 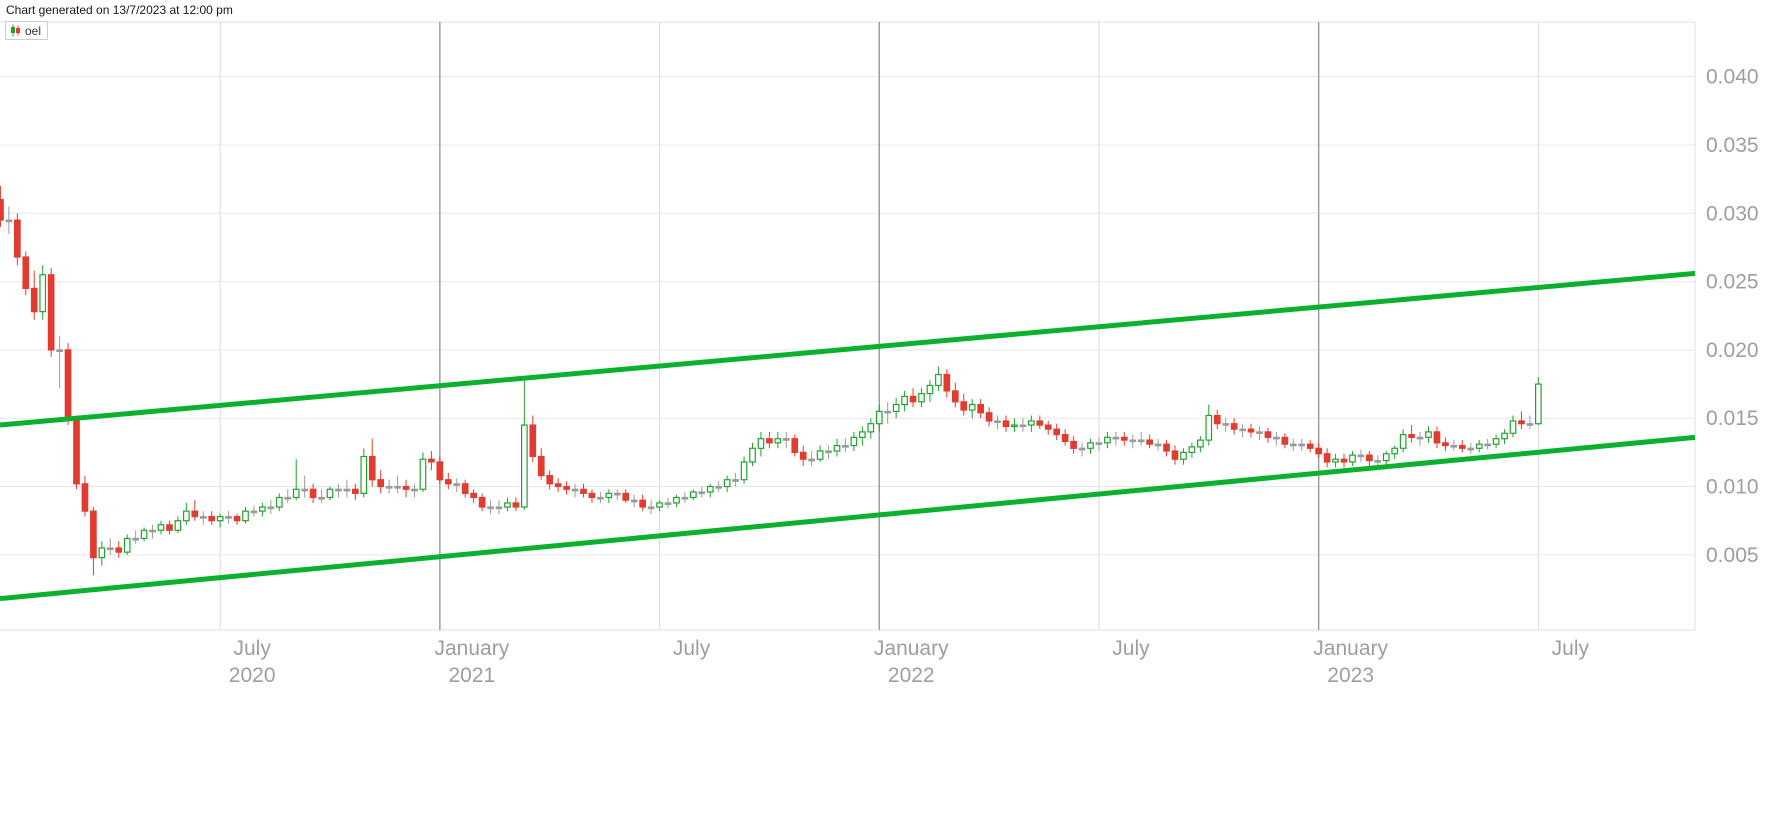 What do you see at coordinates (15, 30) in the screenshot?
I see `candlestick-legend-icon` at bounding box center [15, 30].